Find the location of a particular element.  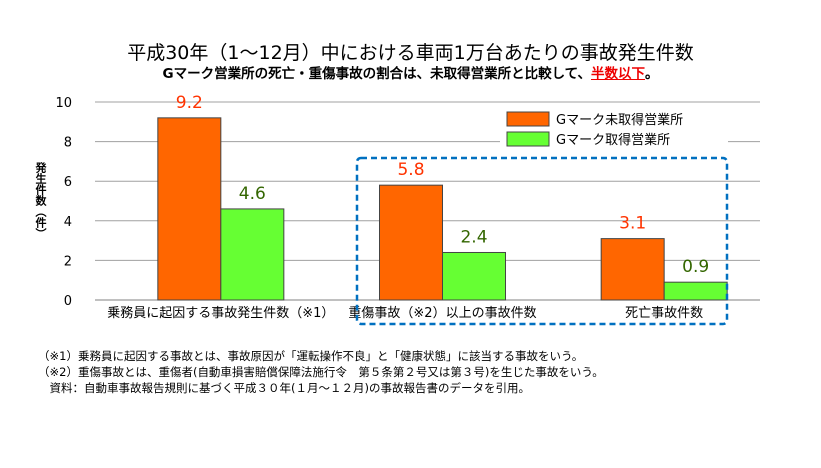

y-tick-label: 10 is located at coordinates (63, 103).